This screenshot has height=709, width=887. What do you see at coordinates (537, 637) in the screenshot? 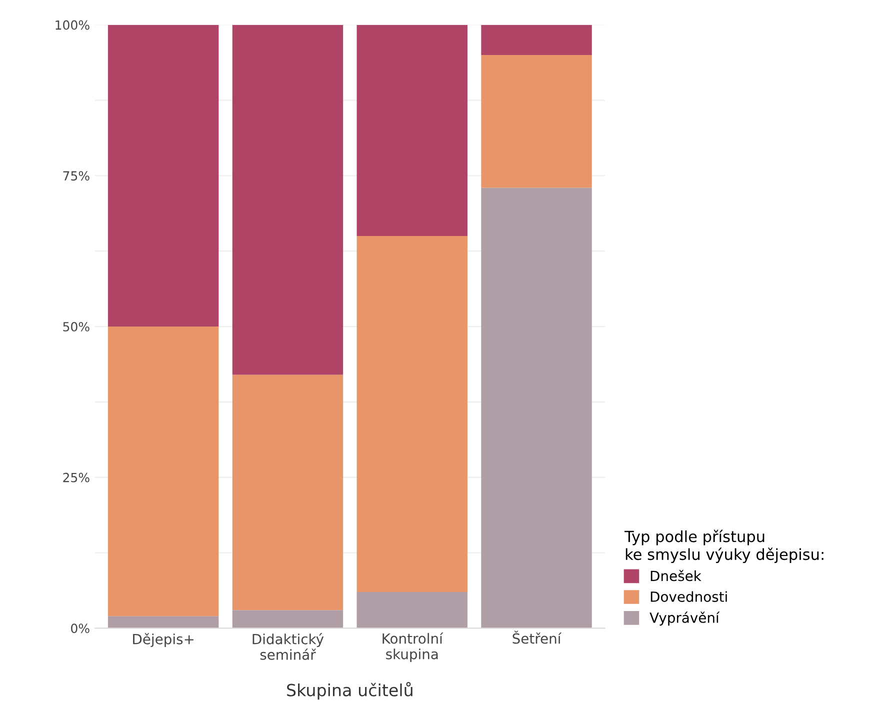
I see `x-tick-label: Šetření` at bounding box center [537, 637].